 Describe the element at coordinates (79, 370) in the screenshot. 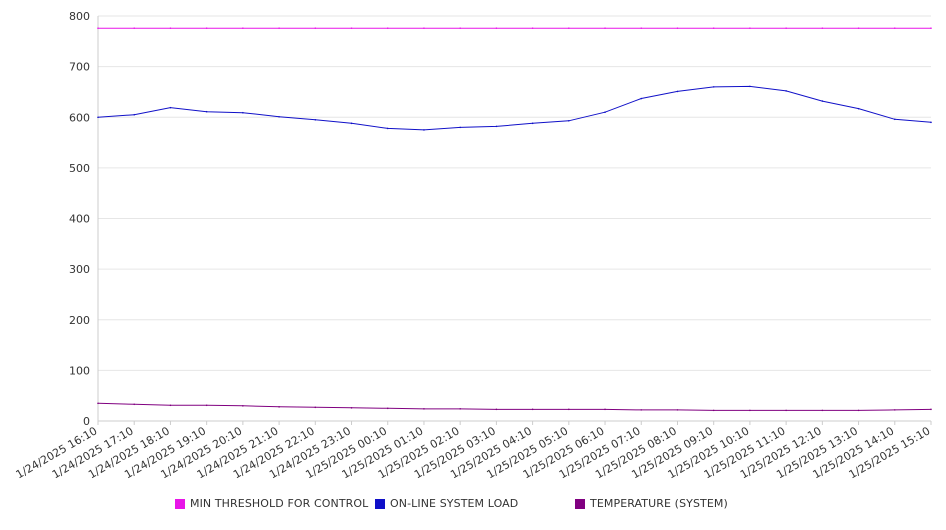

I see `y-tick-label: 100` at that location.